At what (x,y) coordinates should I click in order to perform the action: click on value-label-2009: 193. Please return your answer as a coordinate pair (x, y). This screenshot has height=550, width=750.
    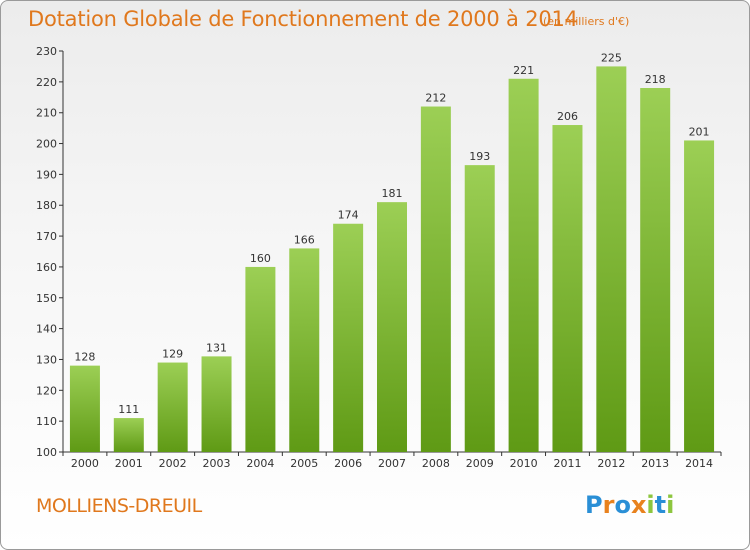
    Looking at the image, I should click on (479, 156).